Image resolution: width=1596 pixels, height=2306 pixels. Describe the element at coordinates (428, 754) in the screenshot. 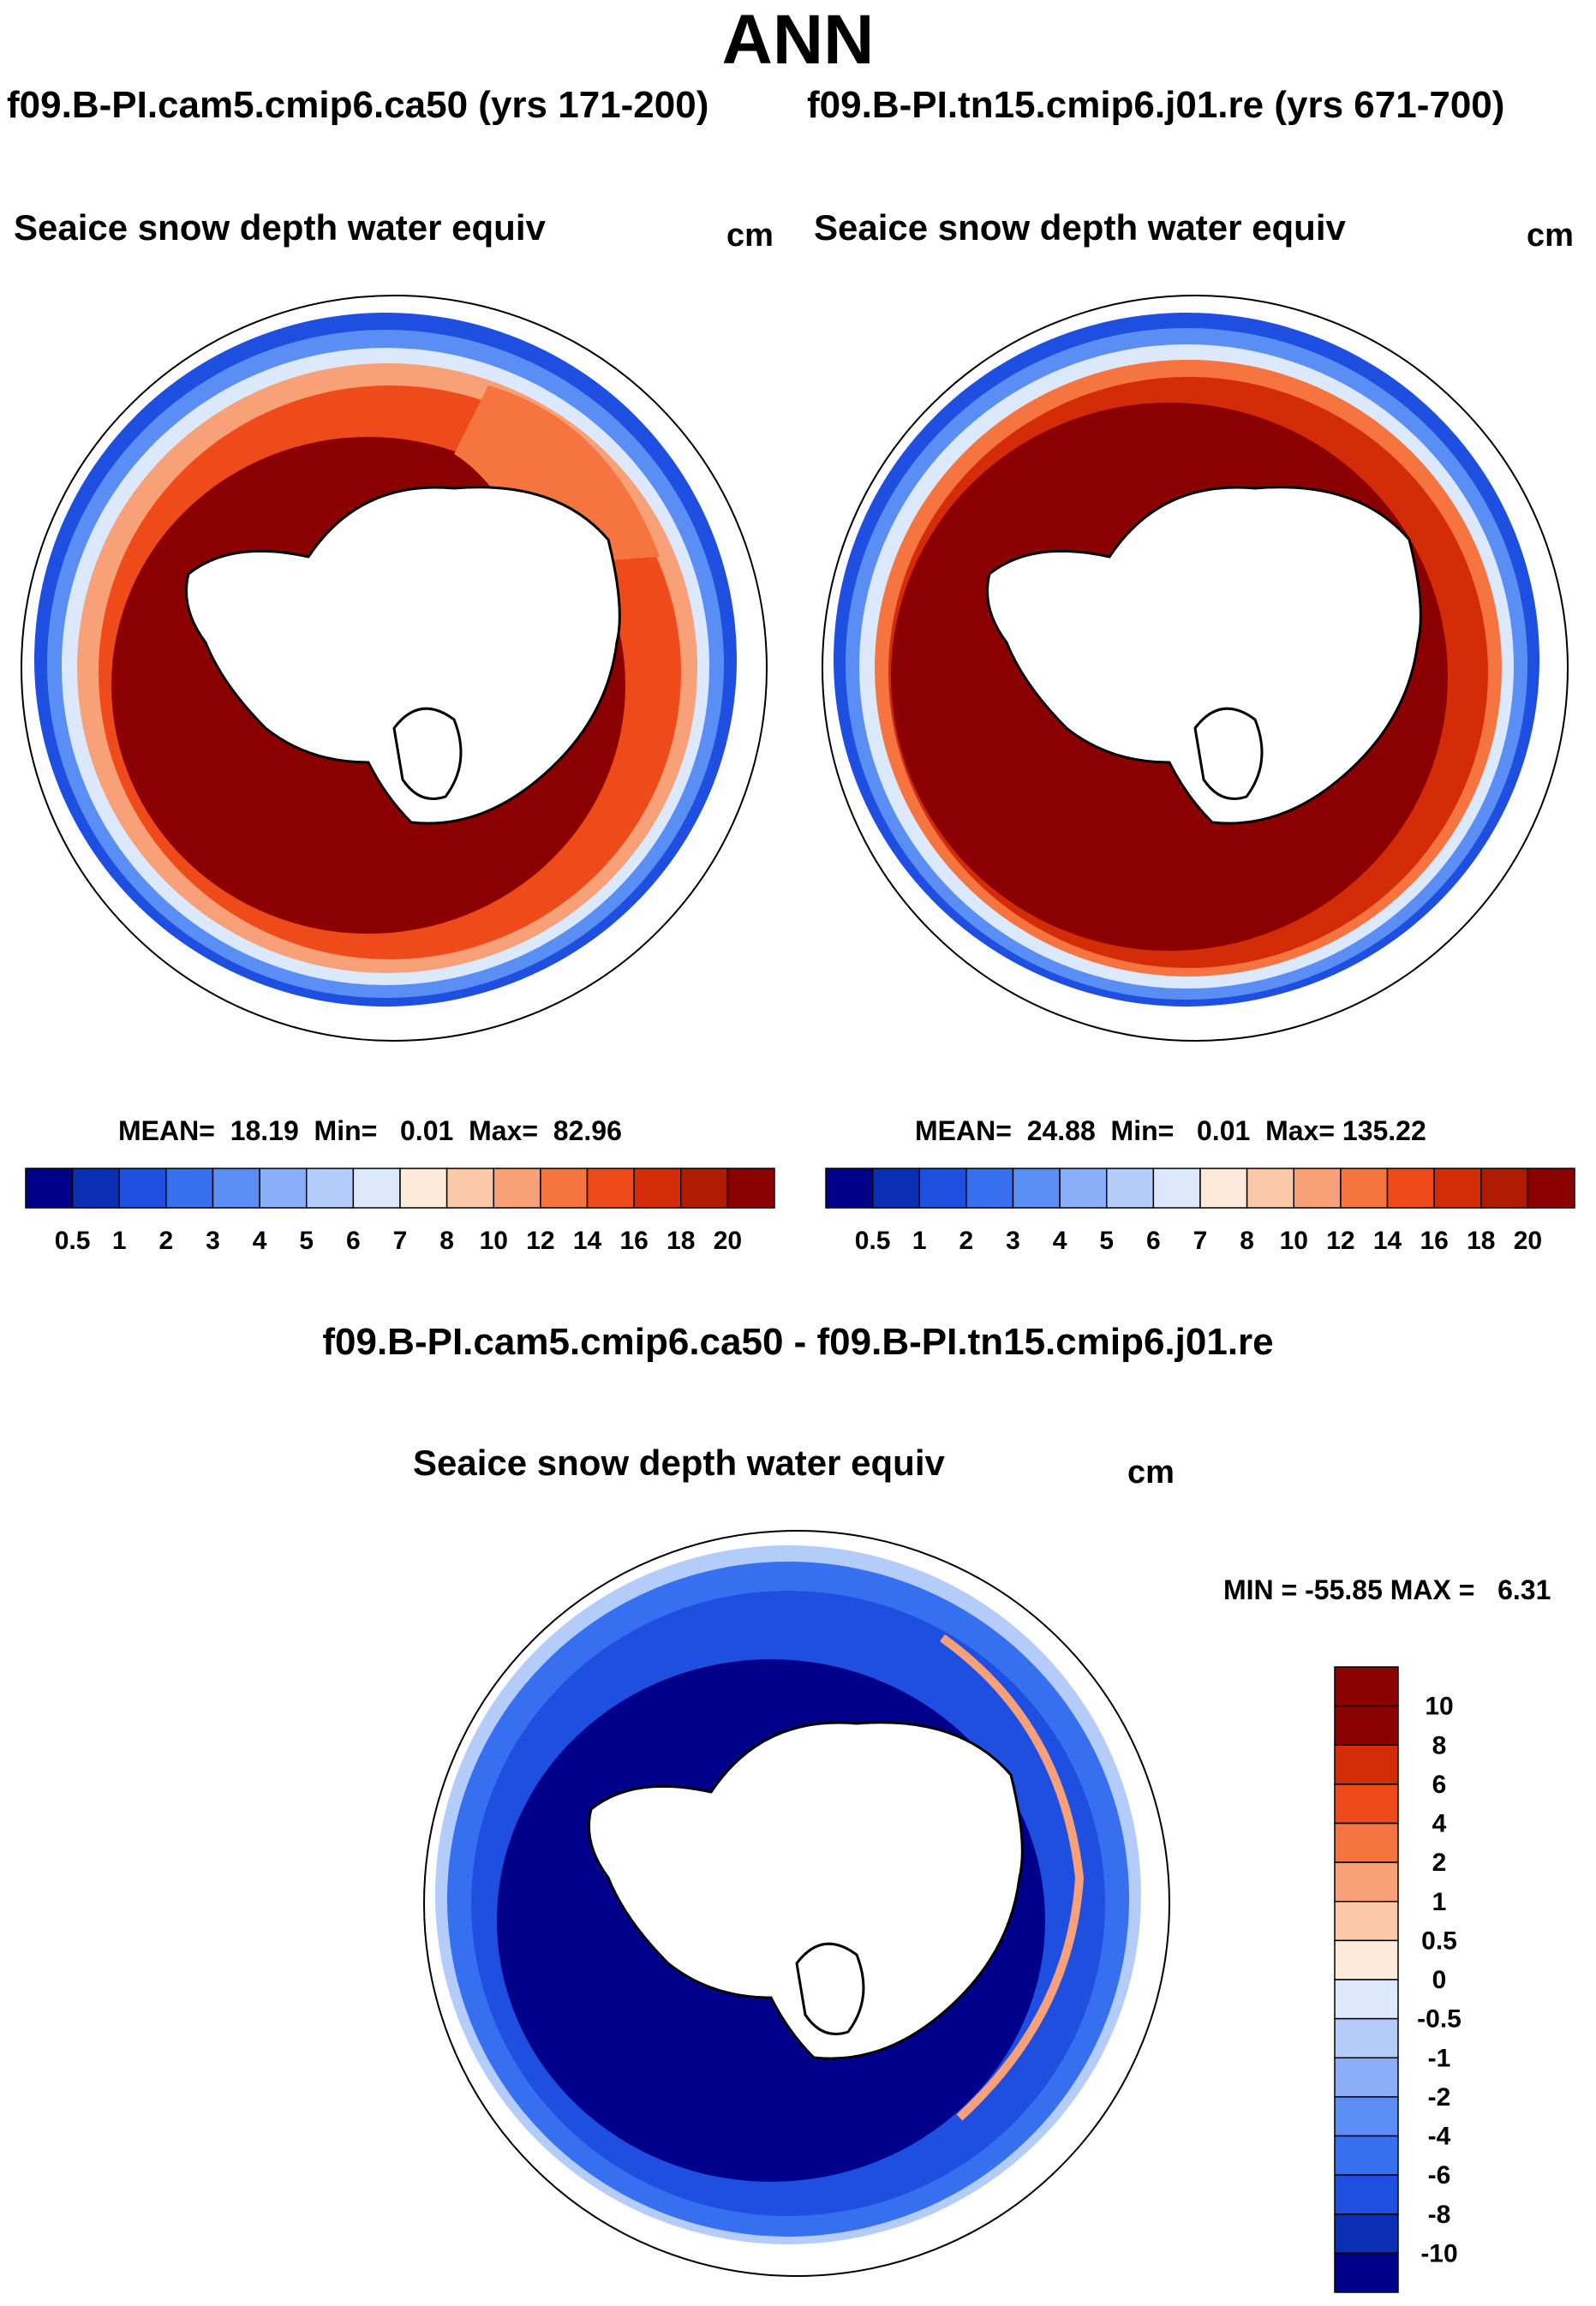

I see `panel1-ross-shelf` at that location.